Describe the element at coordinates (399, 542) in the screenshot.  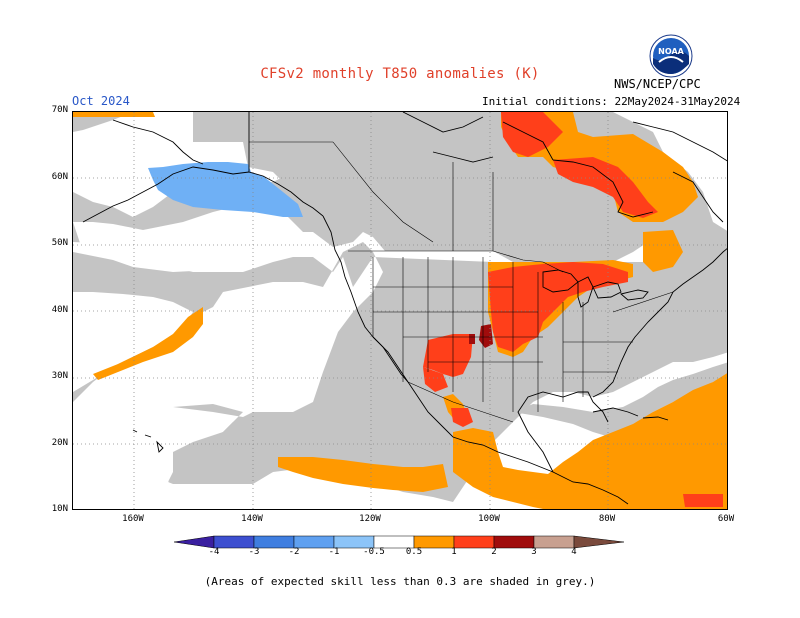
I see `colorbar` at that location.